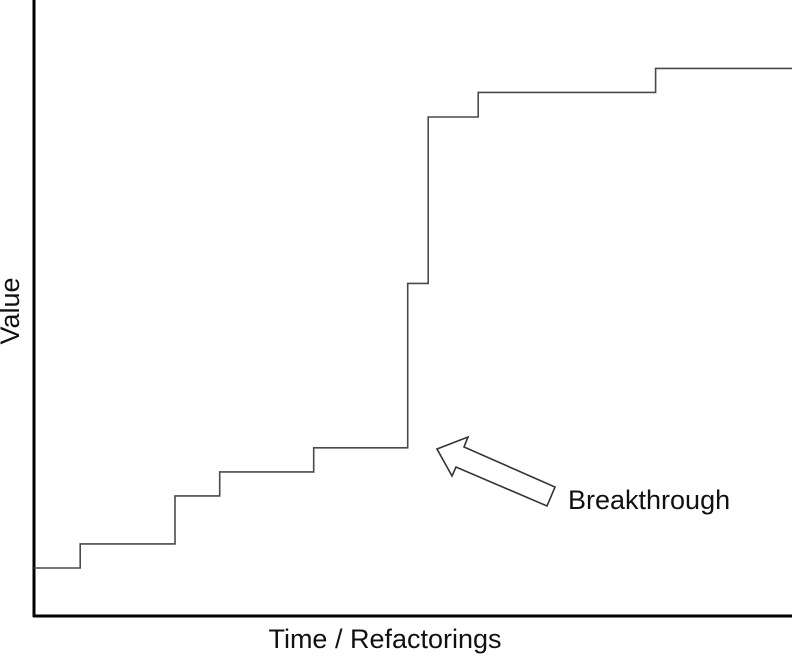 The width and height of the screenshot is (792, 657). What do you see at coordinates (384, 639) in the screenshot?
I see `x-axis-label: Time / Refactorings` at bounding box center [384, 639].